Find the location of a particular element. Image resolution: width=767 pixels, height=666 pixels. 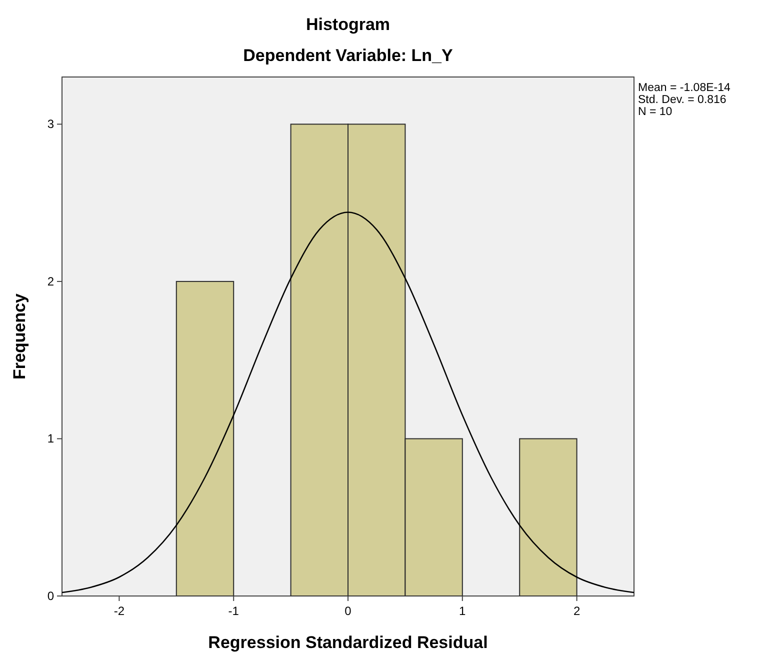

y-tick-label: 2 is located at coordinates (50, 281).